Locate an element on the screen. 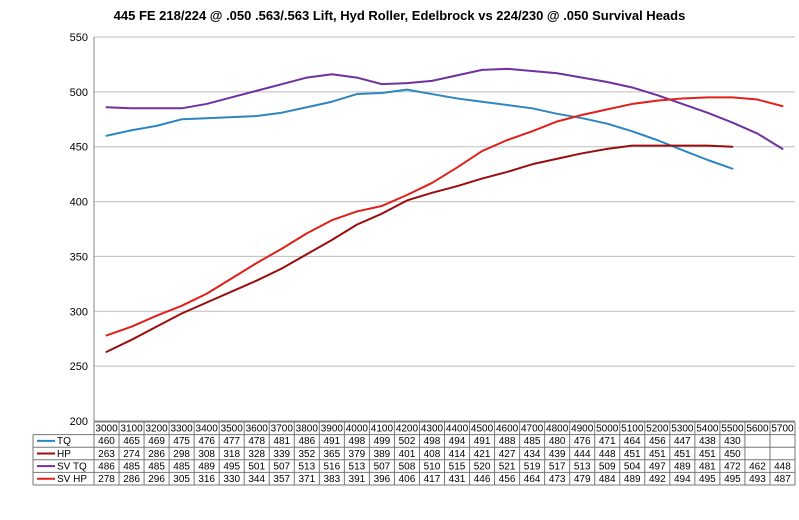 The width and height of the screenshot is (799, 520). x-tick-label: 5500 is located at coordinates (732, 429).